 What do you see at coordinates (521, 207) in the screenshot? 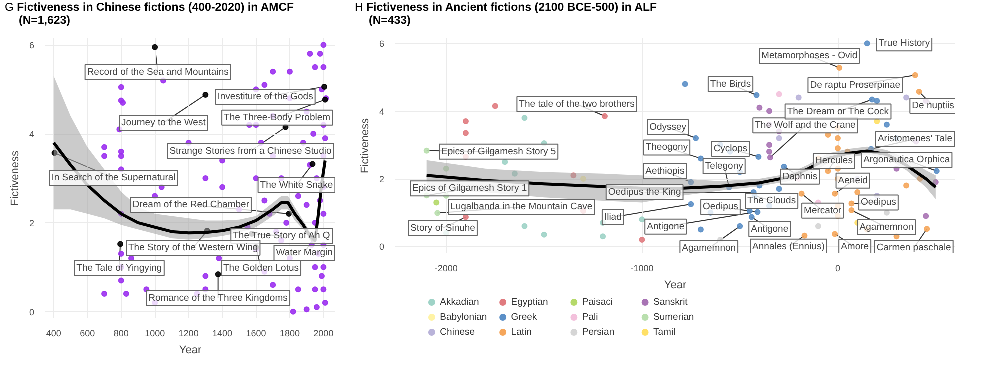
I see `annotation: Lugalbanda in the Mountain Cave` at bounding box center [521, 207].